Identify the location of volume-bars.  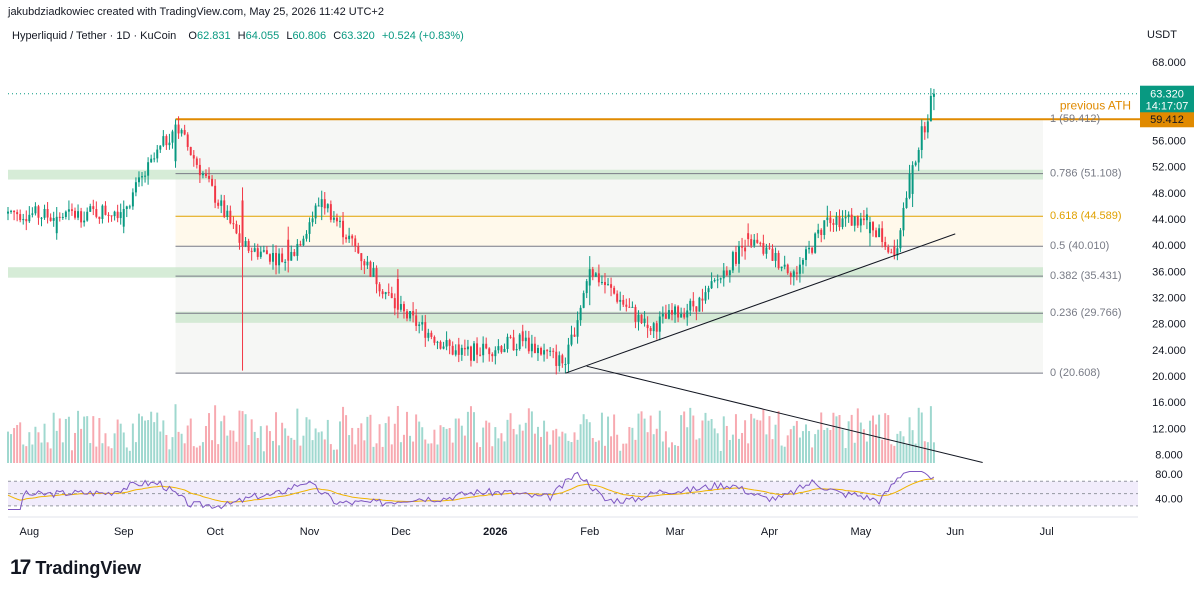
(471, 433).